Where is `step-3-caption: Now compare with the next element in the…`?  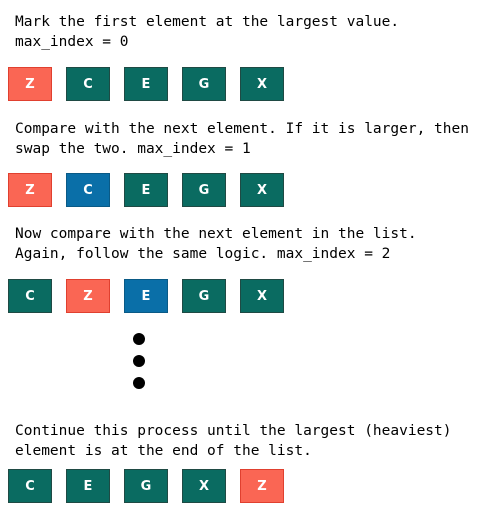 step-3-caption: Now compare with the next element in the… is located at coordinates (216, 244).